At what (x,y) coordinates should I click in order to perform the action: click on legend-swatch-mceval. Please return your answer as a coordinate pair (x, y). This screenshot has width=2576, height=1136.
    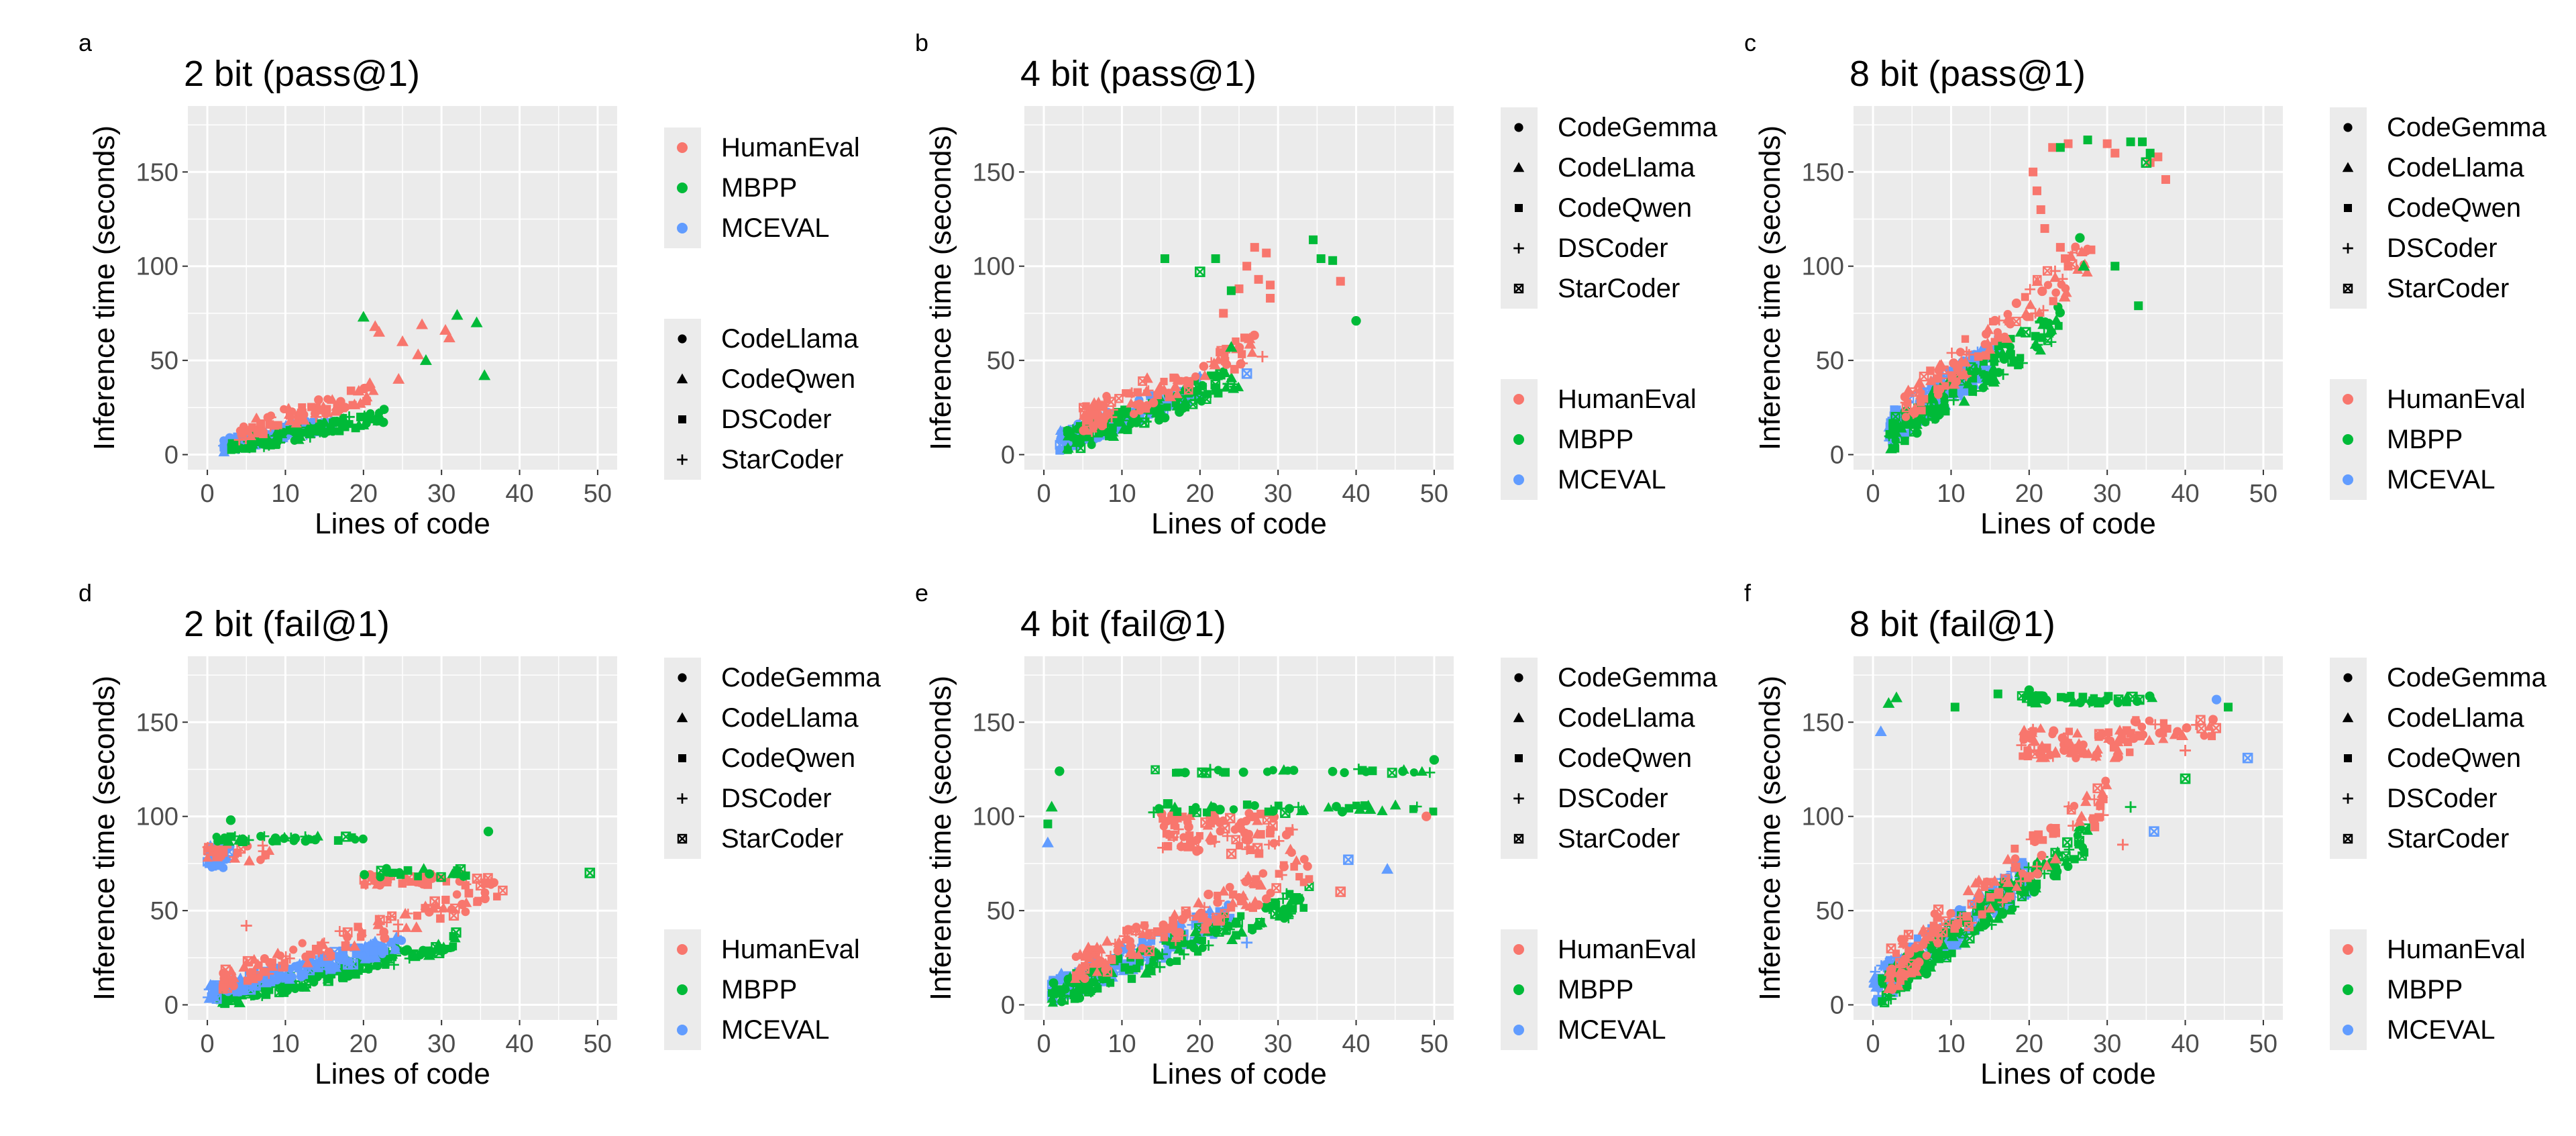
    Looking at the image, I should click on (2348, 1030).